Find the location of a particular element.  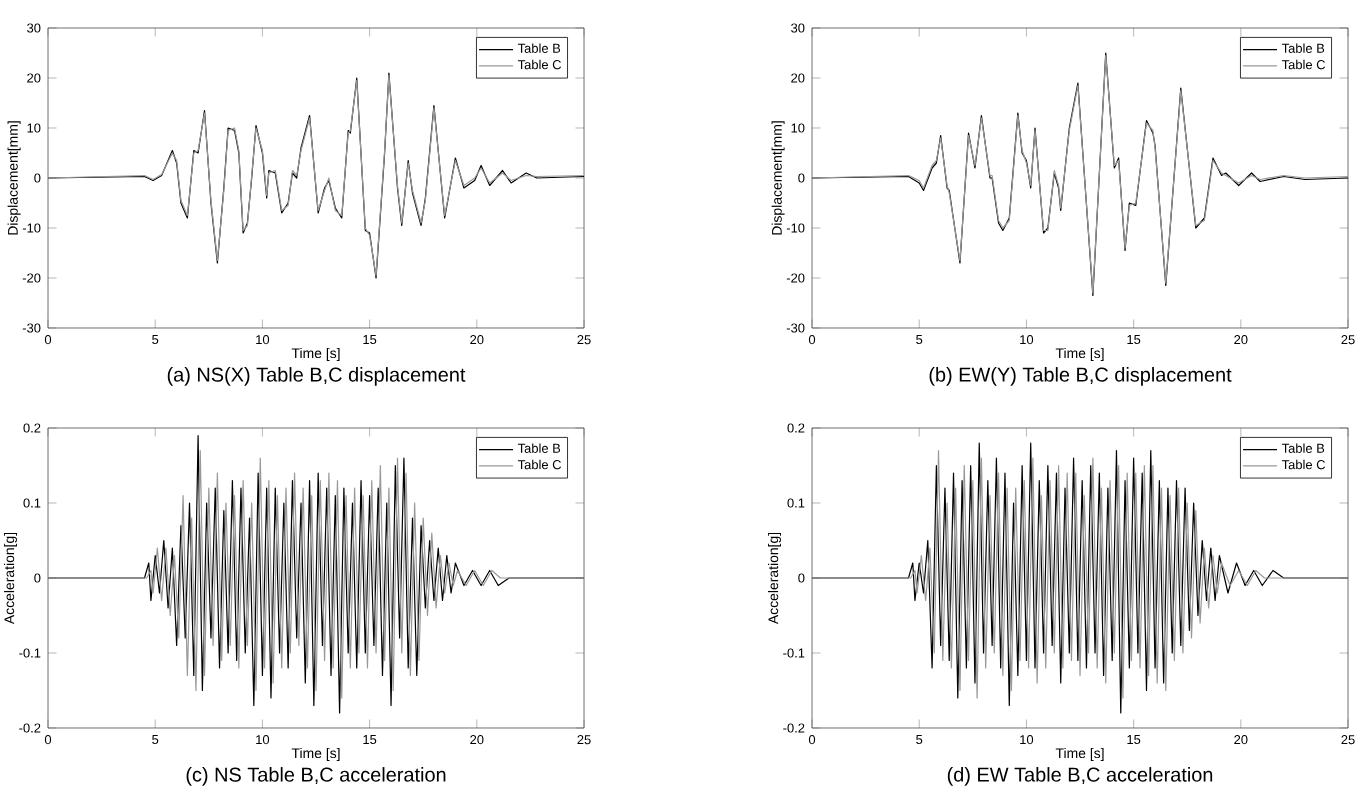

text: (d) EW Table B,C acceleration is located at coordinates (1080, 776).